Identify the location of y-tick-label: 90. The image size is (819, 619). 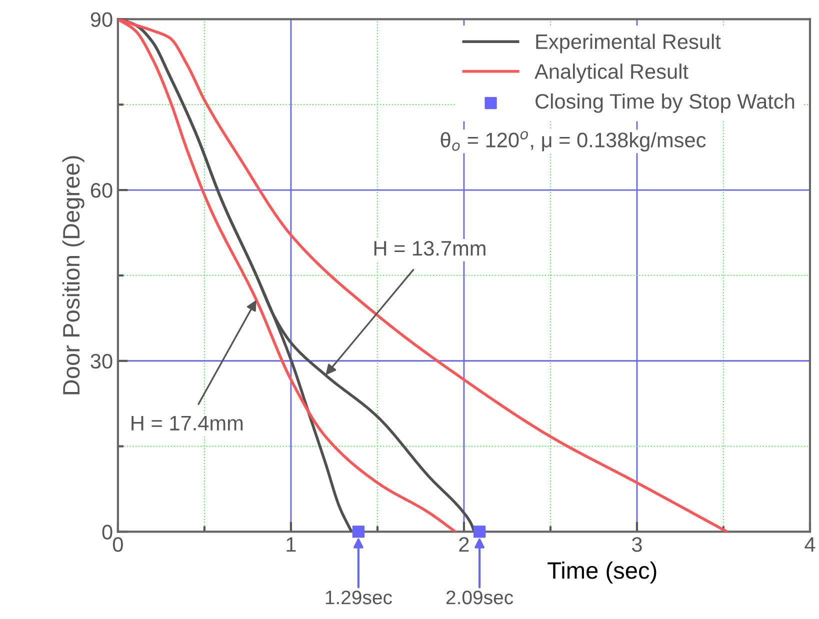
(101, 19).